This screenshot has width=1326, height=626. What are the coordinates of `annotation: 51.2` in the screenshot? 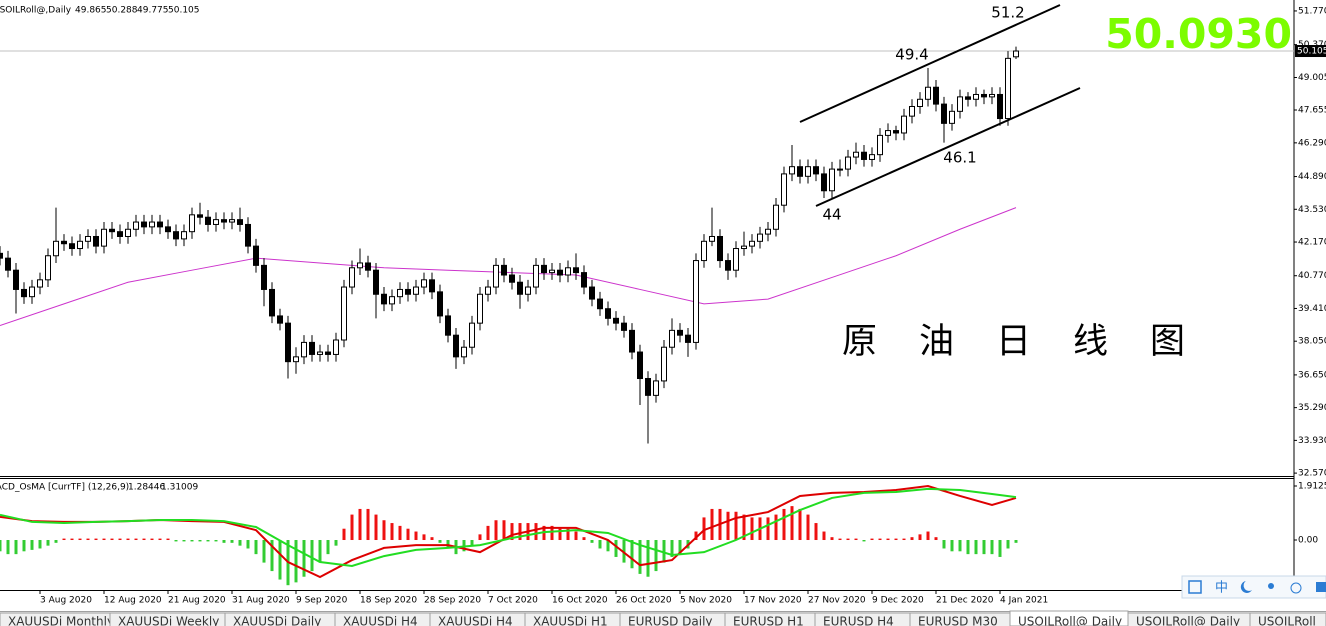 It's located at (1007, 13).